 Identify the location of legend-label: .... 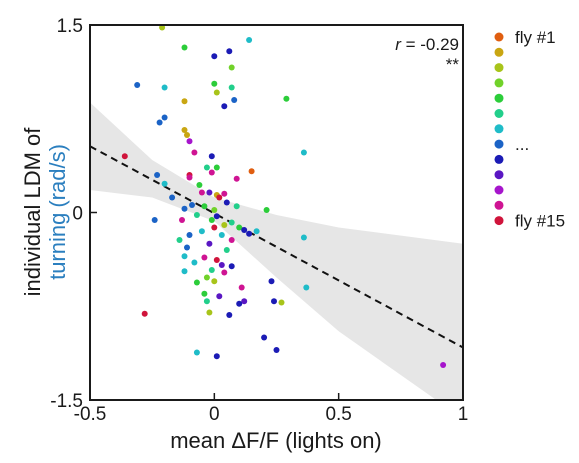
(522, 144).